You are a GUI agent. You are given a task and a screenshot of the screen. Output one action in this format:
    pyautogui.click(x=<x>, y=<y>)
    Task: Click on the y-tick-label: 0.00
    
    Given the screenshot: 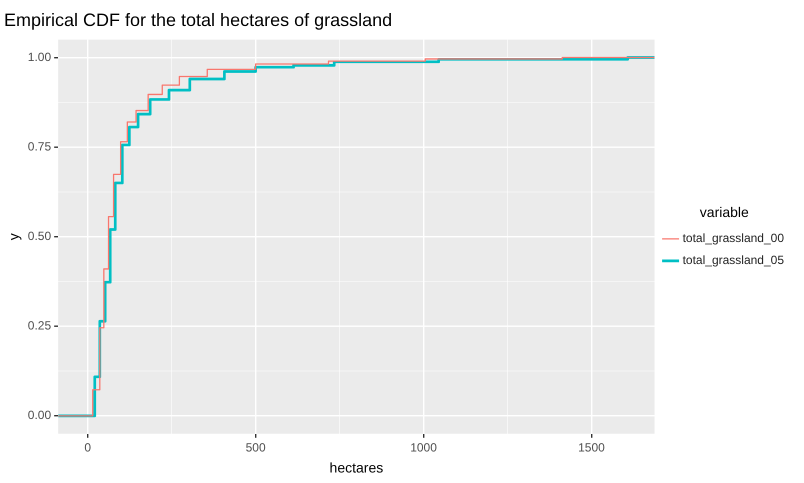 What is the action you would take?
    pyautogui.click(x=40, y=415)
    